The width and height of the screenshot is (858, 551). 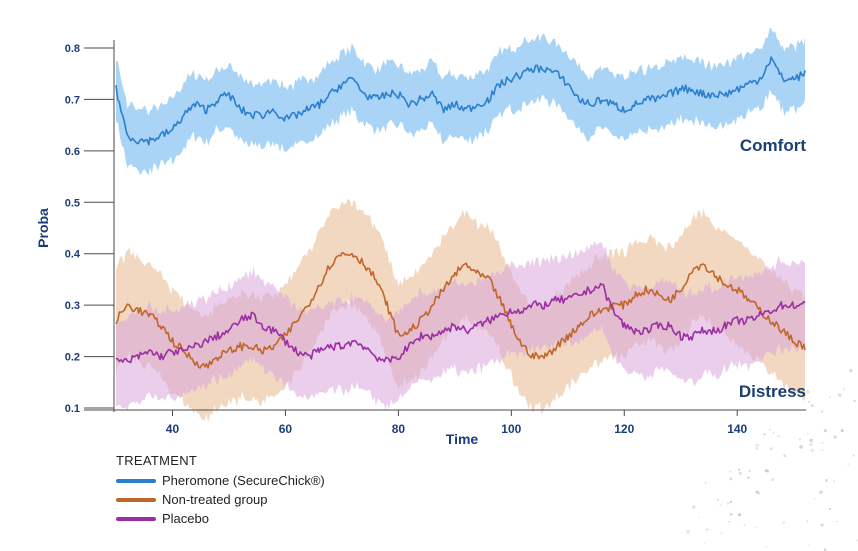 What do you see at coordinates (136, 480) in the screenshot?
I see `legend-swatch-pheromone` at bounding box center [136, 480].